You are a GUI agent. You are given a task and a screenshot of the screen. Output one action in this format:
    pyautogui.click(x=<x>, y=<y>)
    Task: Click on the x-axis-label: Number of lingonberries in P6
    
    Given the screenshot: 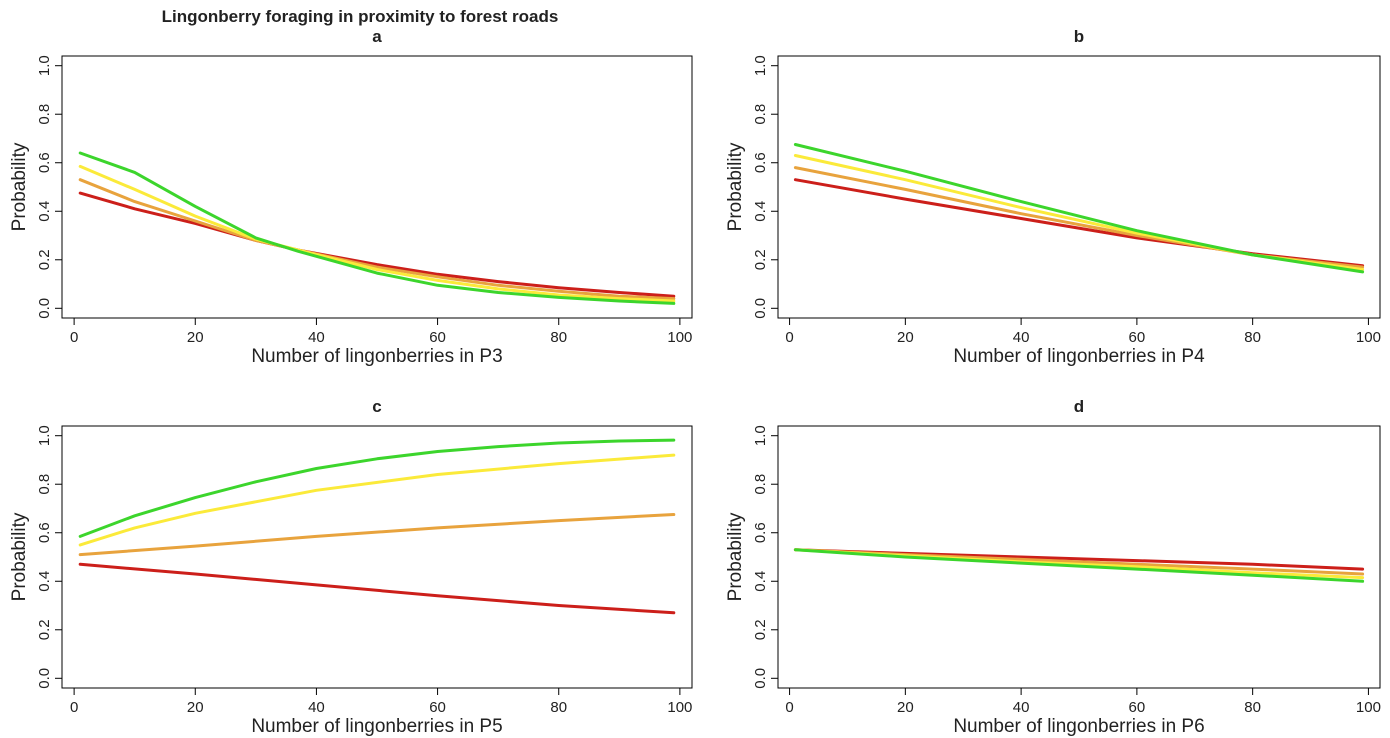 What is the action you would take?
    pyautogui.click(x=1078, y=726)
    